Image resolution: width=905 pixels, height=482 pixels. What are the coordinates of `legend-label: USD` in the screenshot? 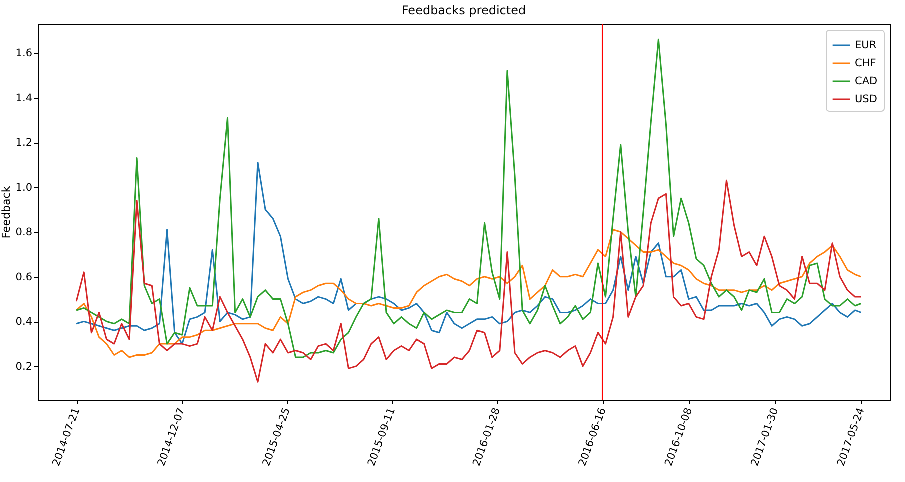 It's located at (866, 100).